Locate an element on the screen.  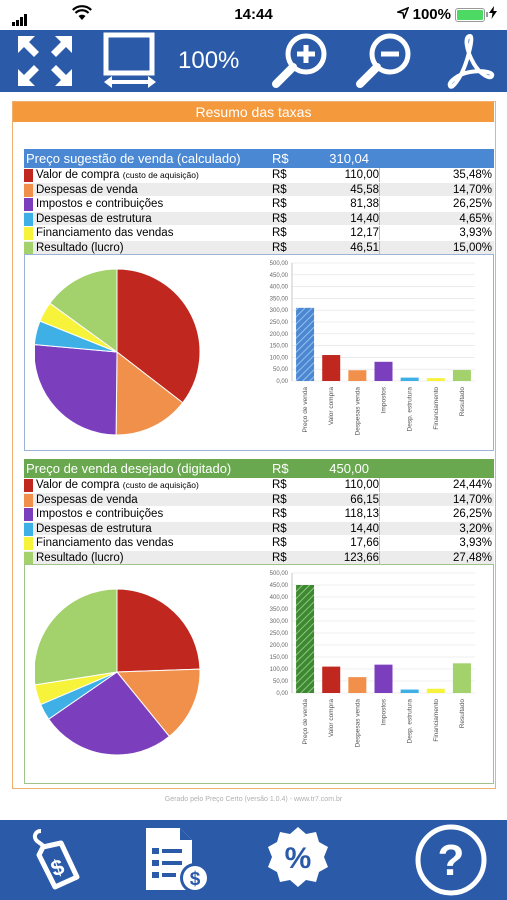
row-value: 123,66 is located at coordinates (361, 557).